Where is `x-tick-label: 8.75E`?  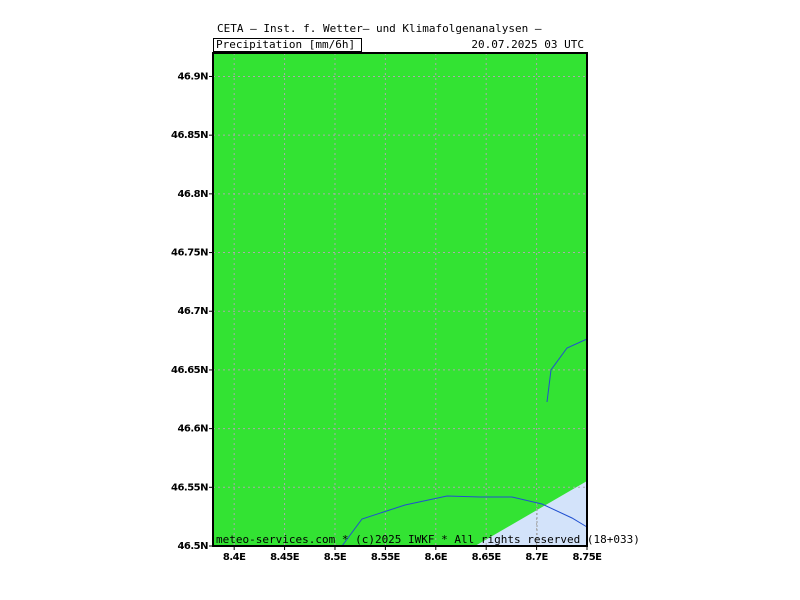
x-tick-label: 8.75E is located at coordinates (587, 557).